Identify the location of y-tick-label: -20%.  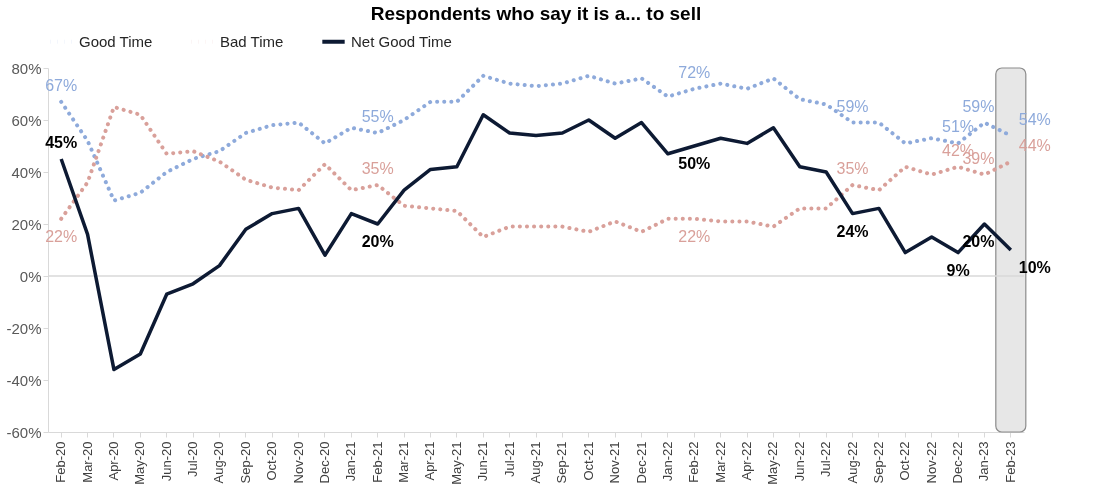
(24, 328).